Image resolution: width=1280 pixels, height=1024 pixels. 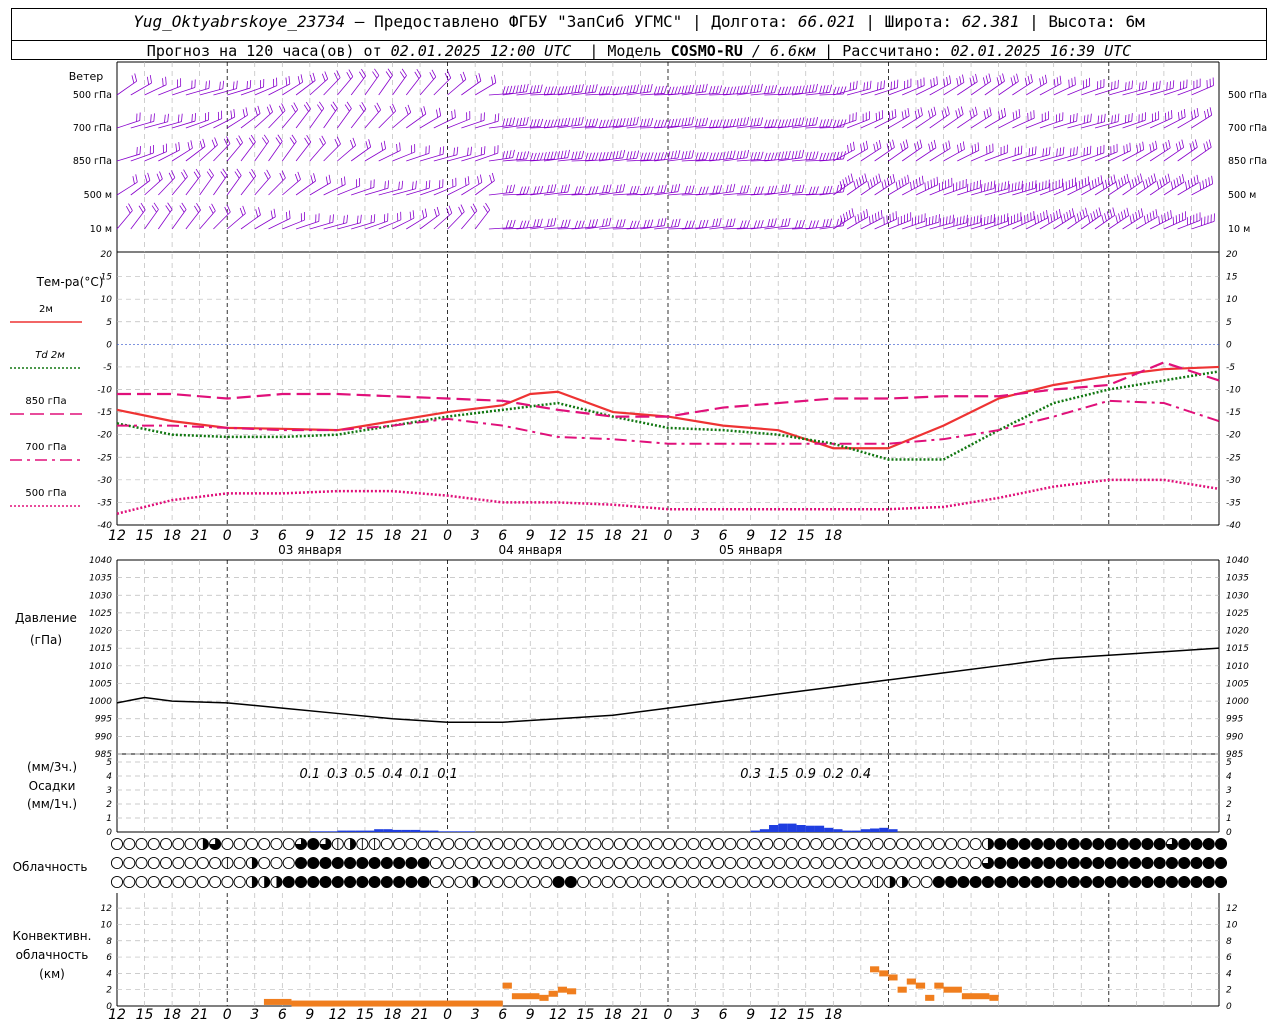 What do you see at coordinates (1247, 95) in the screenshot?
I see `wind-level-label: 500 гПа` at bounding box center [1247, 95].